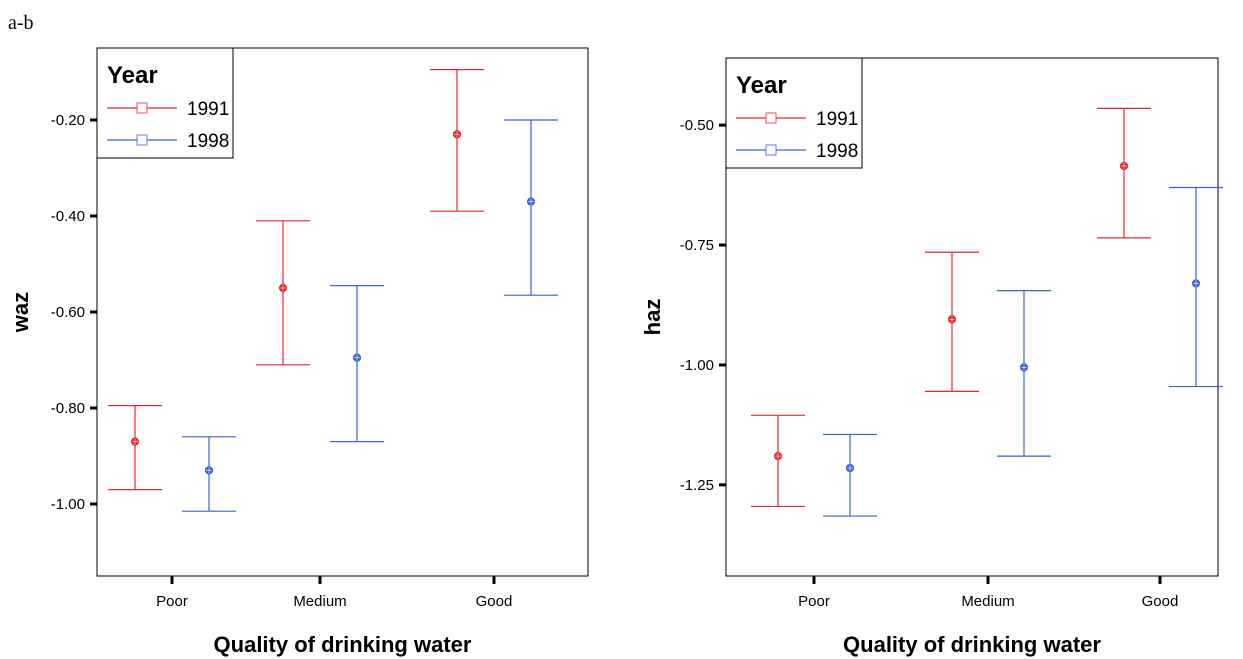  I want to click on y-tick-label: -0.60, so click(68, 312).